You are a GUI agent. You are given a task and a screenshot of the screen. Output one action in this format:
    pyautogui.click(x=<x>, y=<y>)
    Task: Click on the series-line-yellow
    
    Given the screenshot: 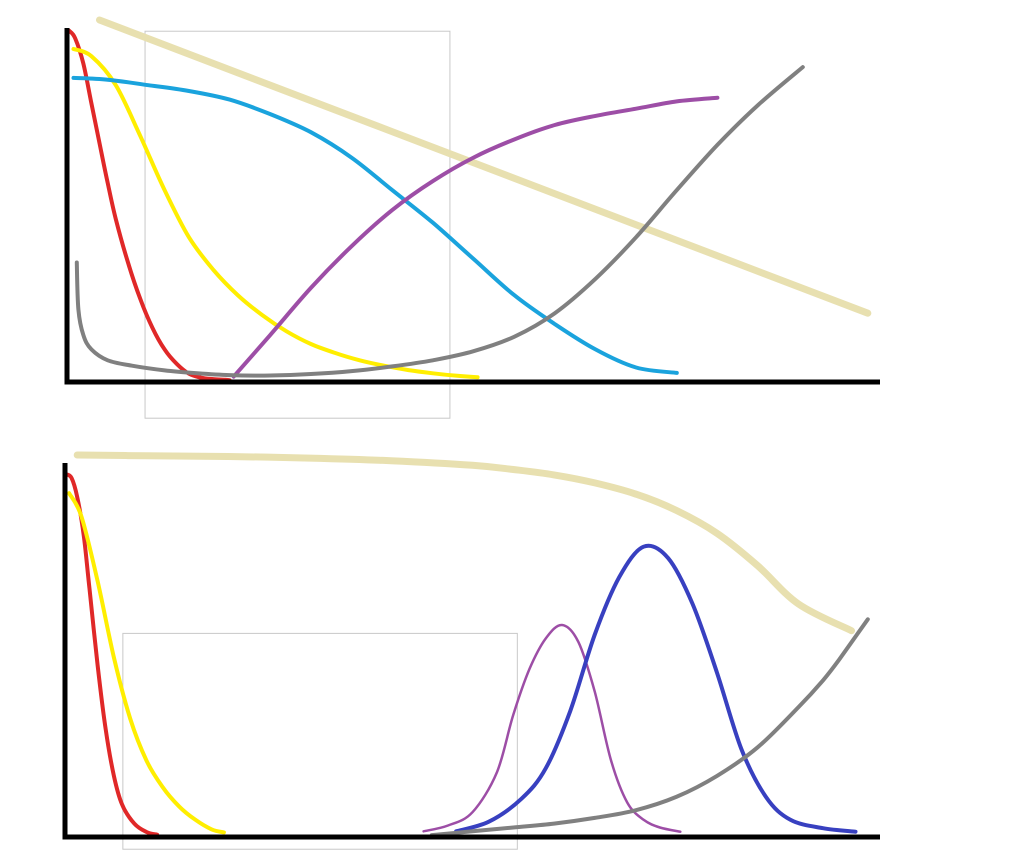 What is the action you would take?
    pyautogui.click(x=146, y=663)
    